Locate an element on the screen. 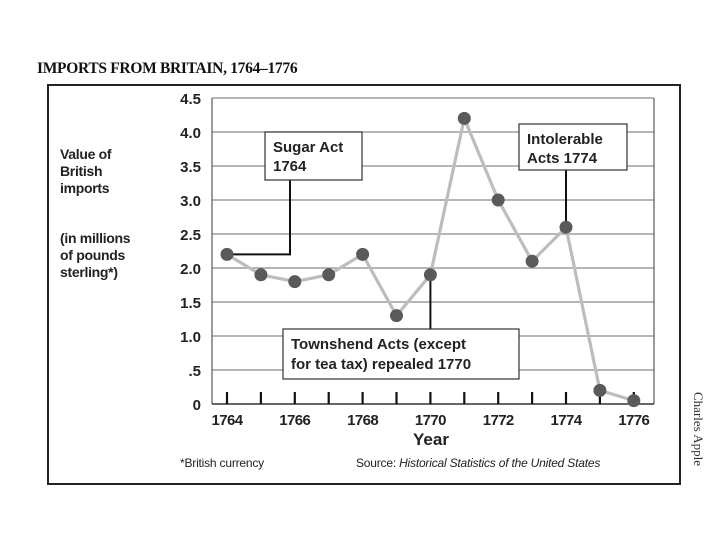 The image size is (720, 540). x-tick-label: 1766 is located at coordinates (294, 420).